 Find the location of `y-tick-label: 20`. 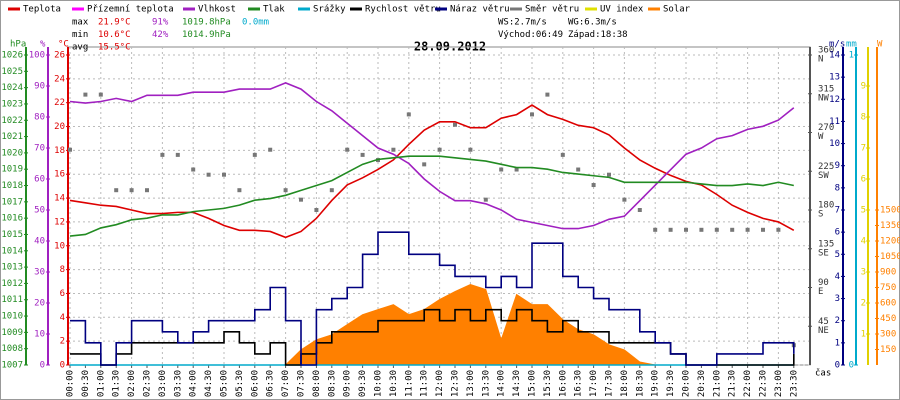

y-tick-label: 20 is located at coordinates (59, 127).